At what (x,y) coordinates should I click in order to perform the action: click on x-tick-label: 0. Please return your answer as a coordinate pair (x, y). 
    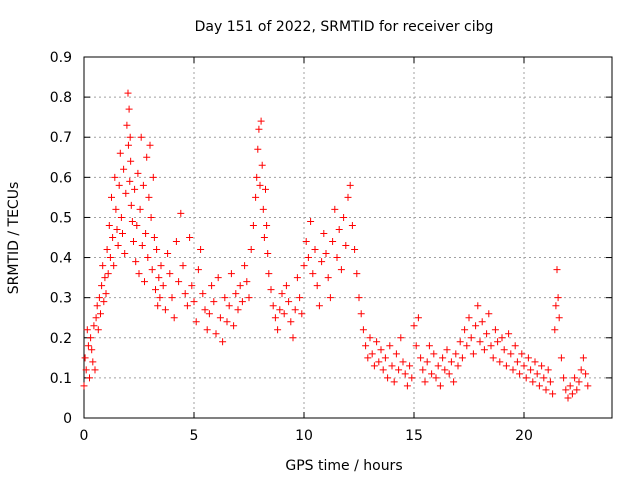
    Looking at the image, I should click on (84, 436).